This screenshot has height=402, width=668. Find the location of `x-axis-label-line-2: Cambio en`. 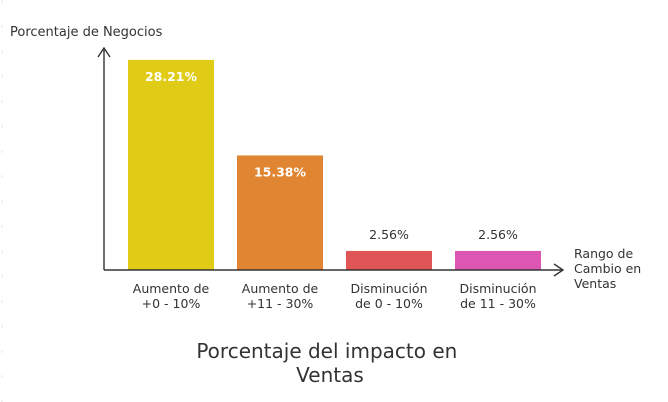

x-axis-label-line-2: Cambio en is located at coordinates (607, 268).